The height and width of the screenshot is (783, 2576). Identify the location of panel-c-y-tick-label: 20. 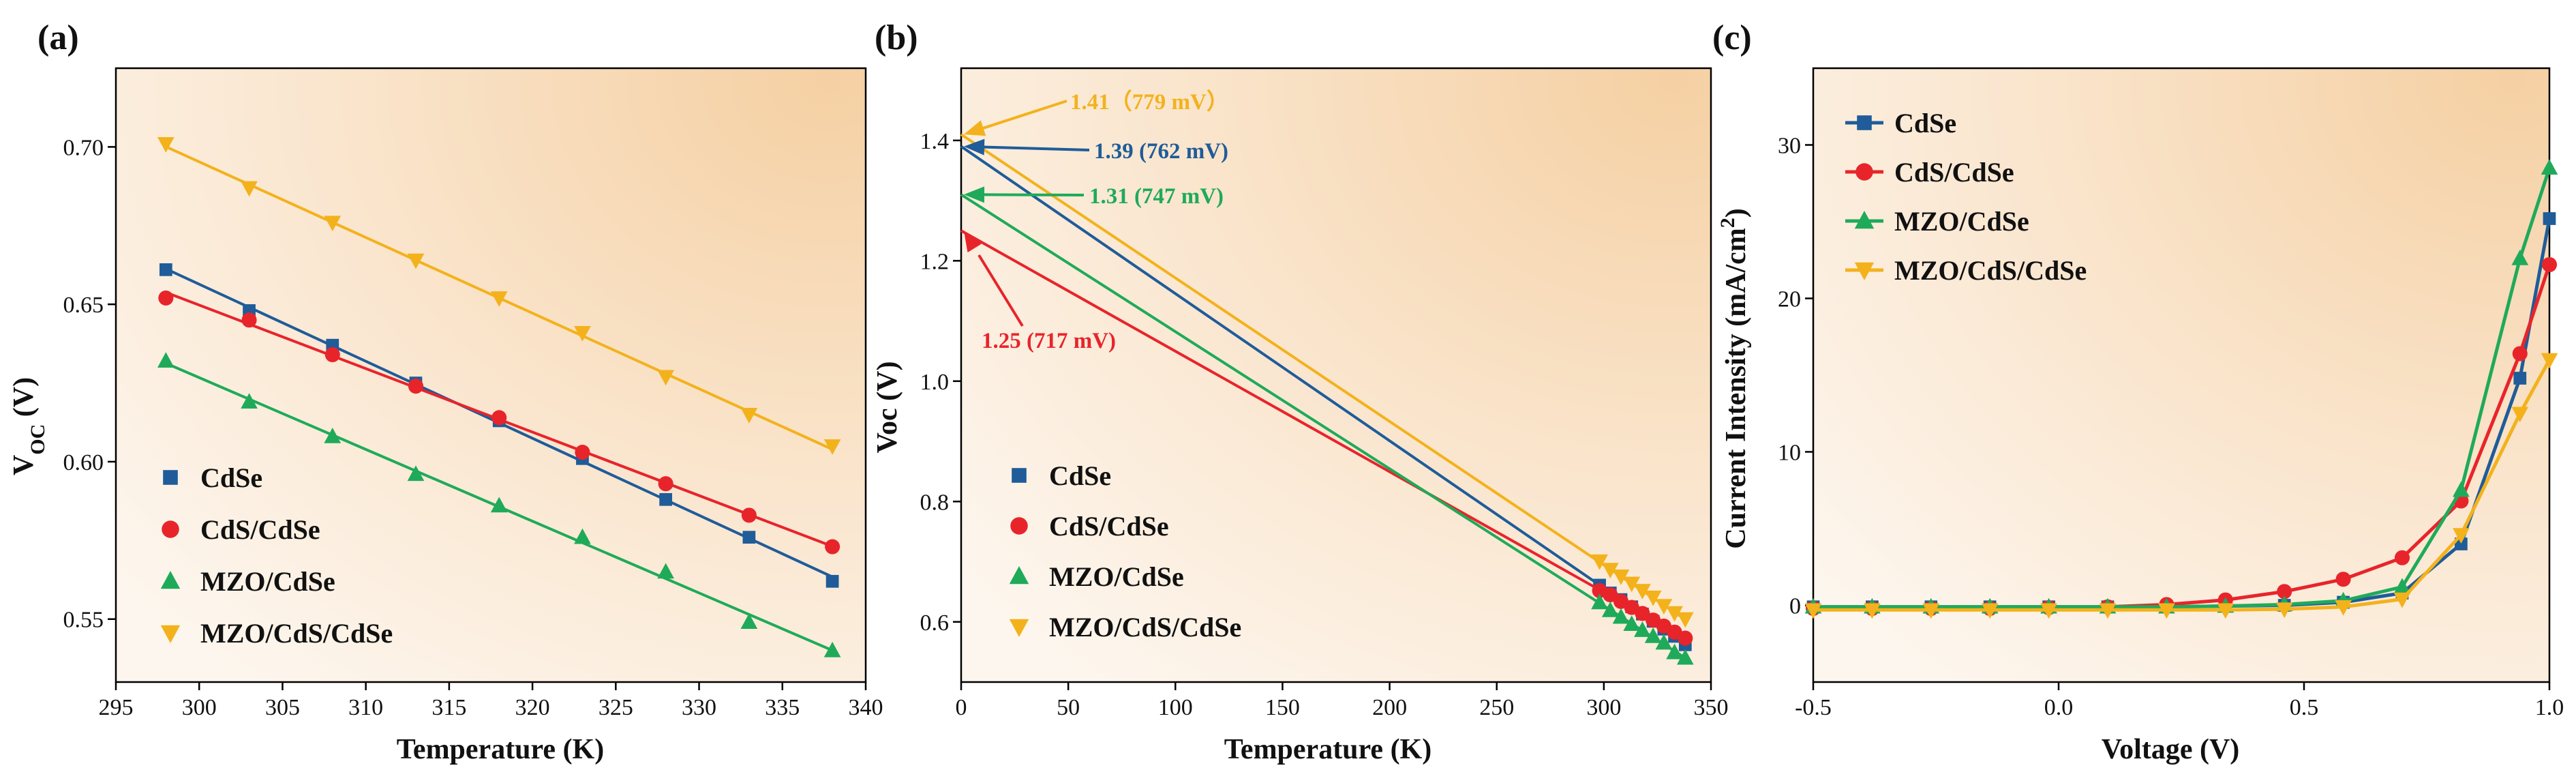
(1790, 299).